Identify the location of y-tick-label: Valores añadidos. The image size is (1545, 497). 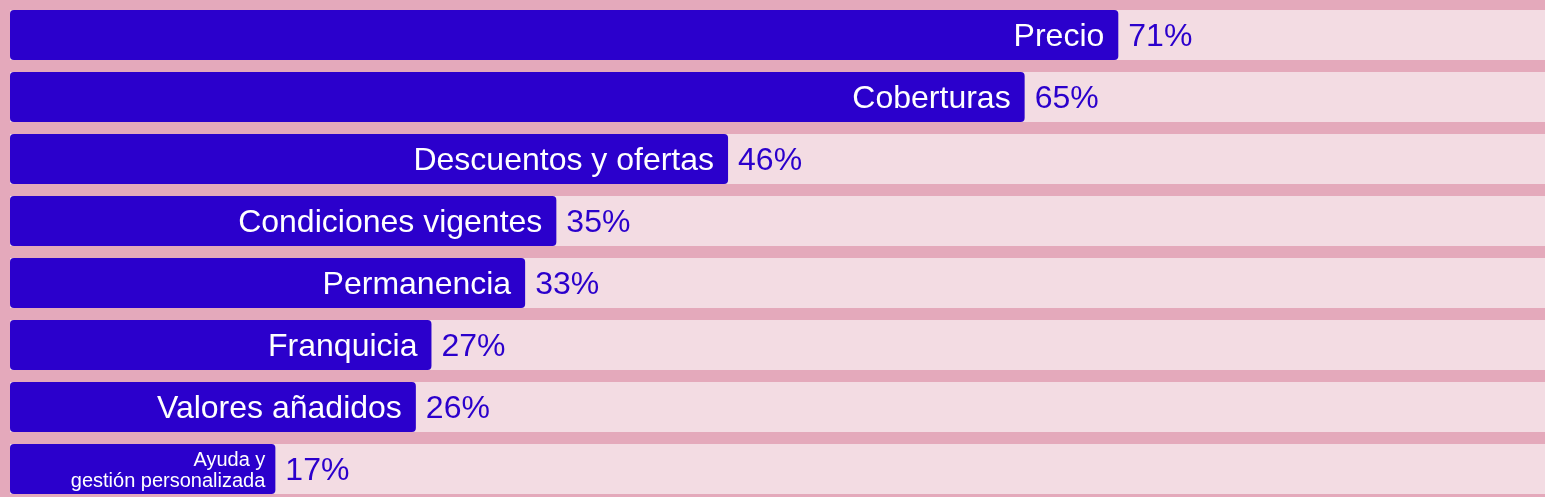
(279, 407).